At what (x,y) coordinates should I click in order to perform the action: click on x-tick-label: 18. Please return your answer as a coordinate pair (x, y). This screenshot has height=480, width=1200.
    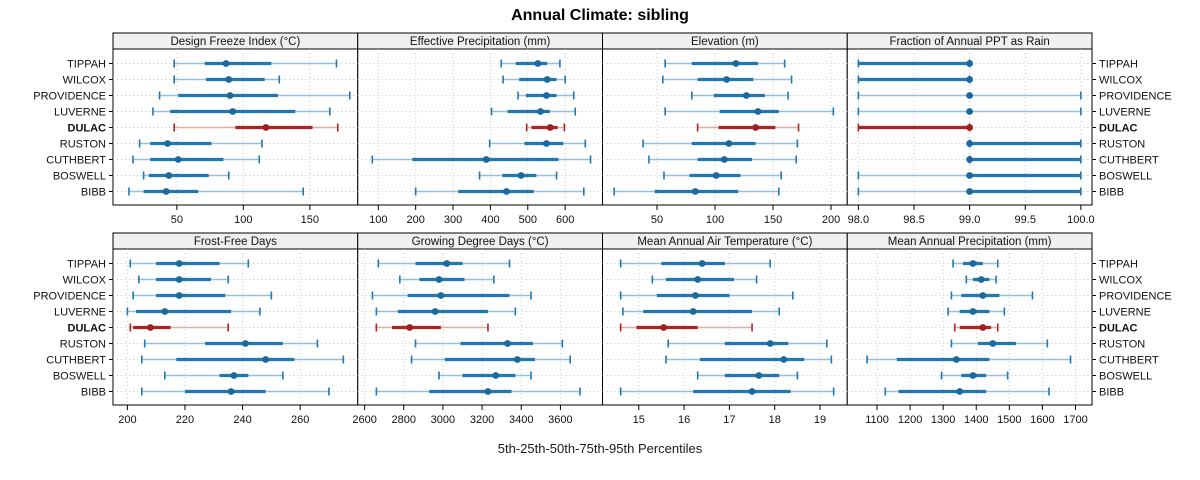
    Looking at the image, I should click on (775, 420).